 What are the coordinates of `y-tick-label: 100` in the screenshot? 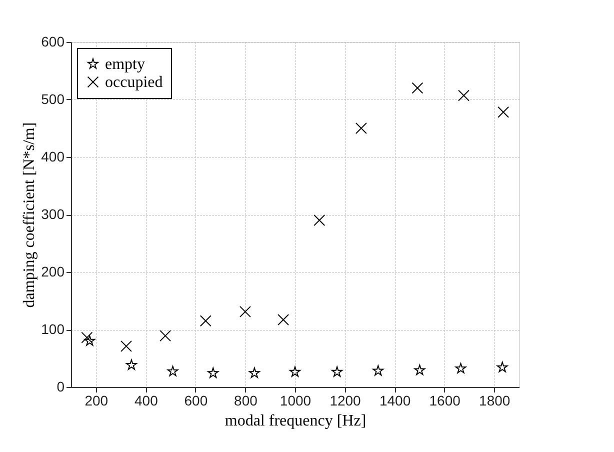 It's located at (53, 329).